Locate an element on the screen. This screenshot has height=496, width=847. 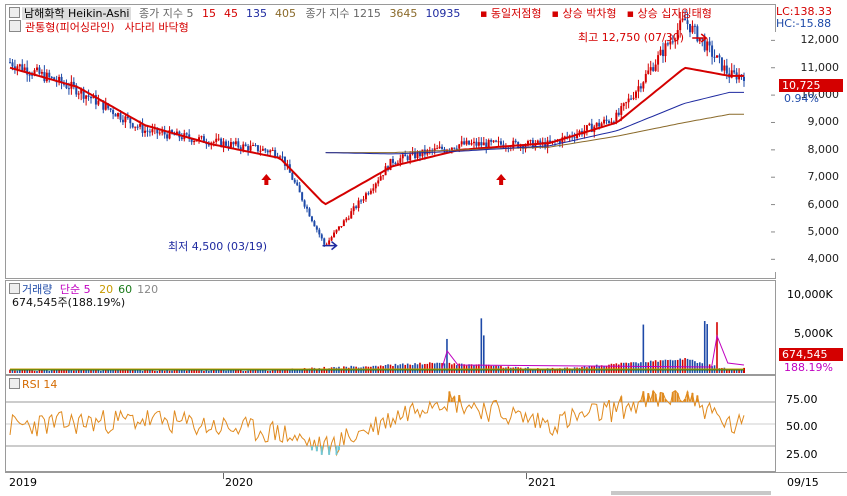
low-arrow-icon is located at coordinates (330, 246).